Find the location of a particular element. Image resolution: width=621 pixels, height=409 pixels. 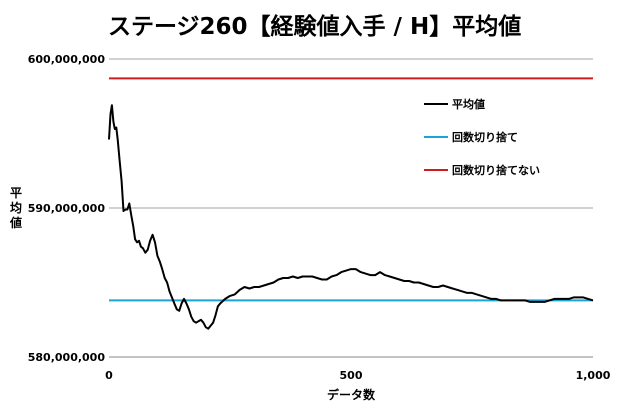

y-axis-label-char-1: 均 is located at coordinates (16, 207).